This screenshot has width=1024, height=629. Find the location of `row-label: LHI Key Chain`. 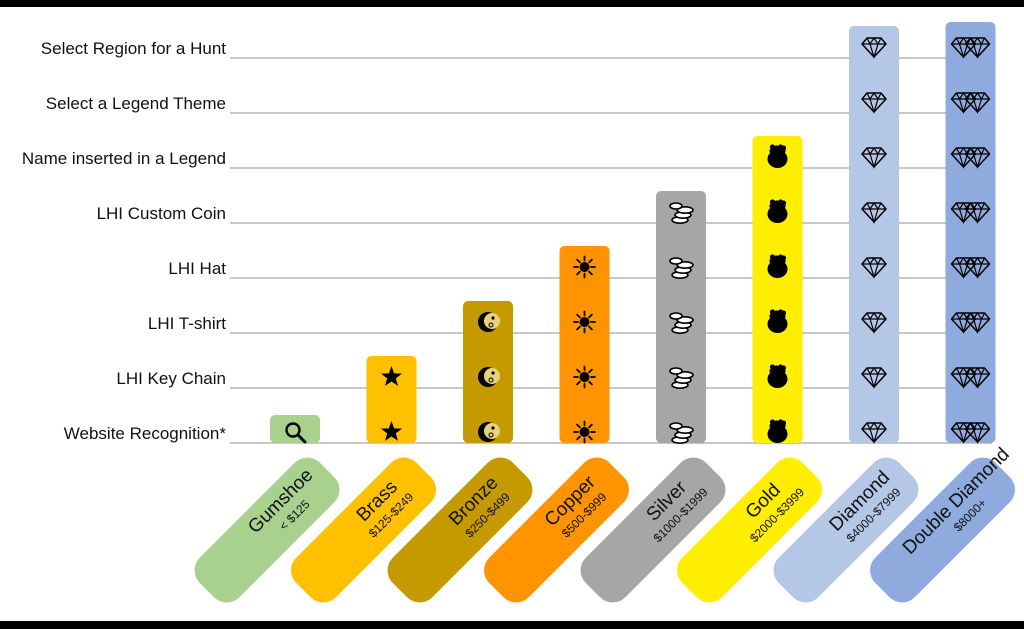

row-label: LHI Key Chain is located at coordinates (171, 378).